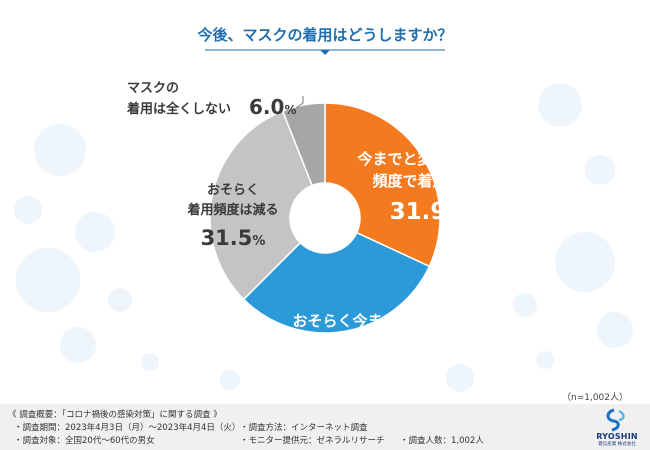  Describe the element at coordinates (424, 181) in the screenshot. I see `label-no-change-line2: 頻度で着用する` at that location.